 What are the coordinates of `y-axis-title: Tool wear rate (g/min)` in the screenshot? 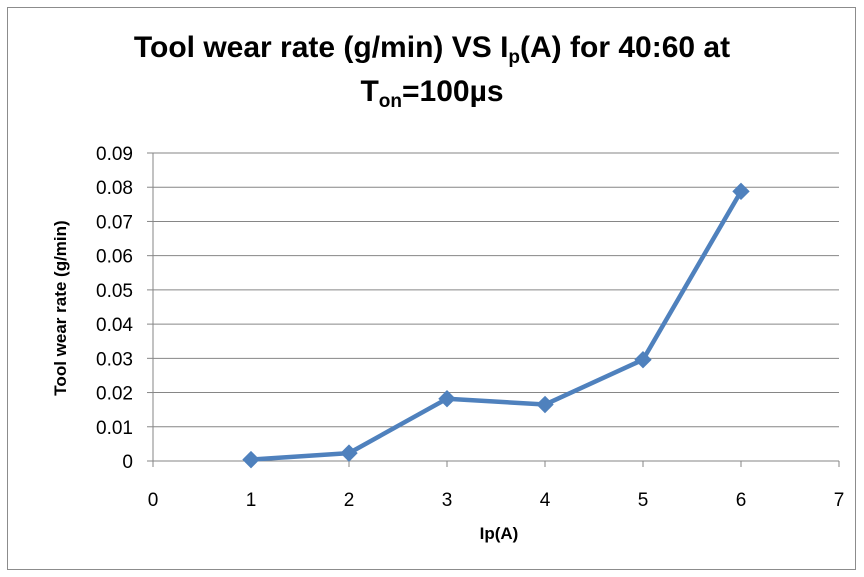 It's located at (60, 307).